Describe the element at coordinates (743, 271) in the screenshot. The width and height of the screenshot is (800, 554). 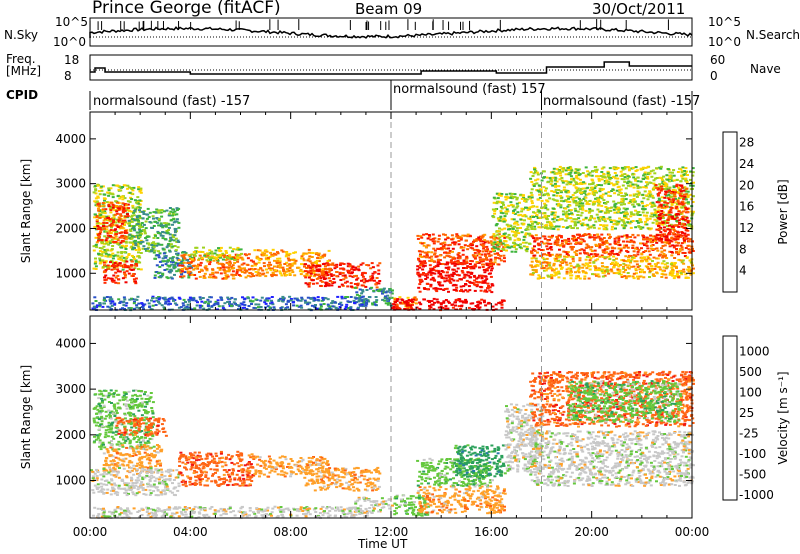
I see `colorbar-tick-label: 4` at that location.